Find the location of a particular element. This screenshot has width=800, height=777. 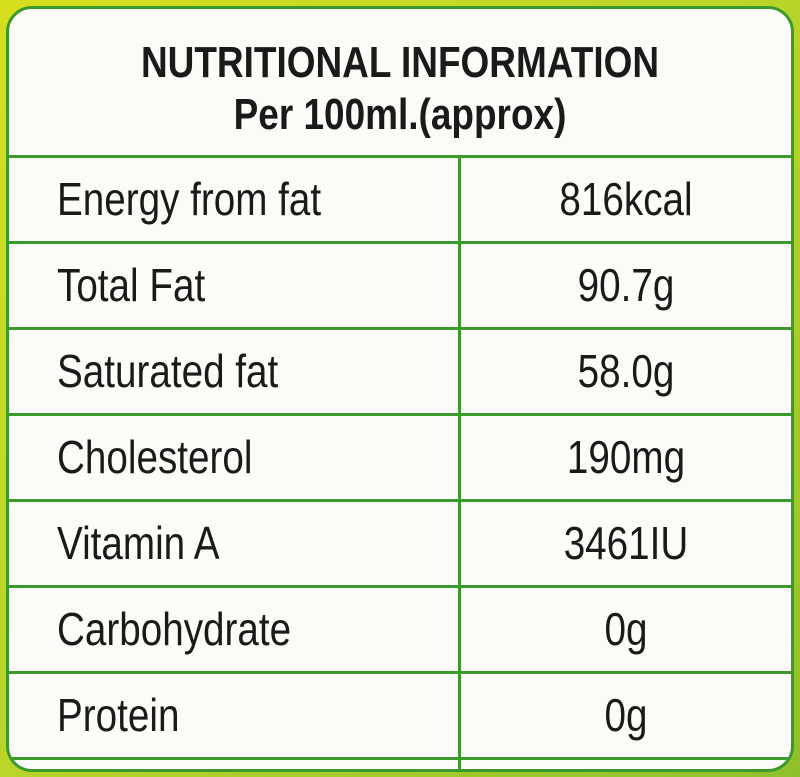

nutrient-name: Total Fat is located at coordinates (131, 285).